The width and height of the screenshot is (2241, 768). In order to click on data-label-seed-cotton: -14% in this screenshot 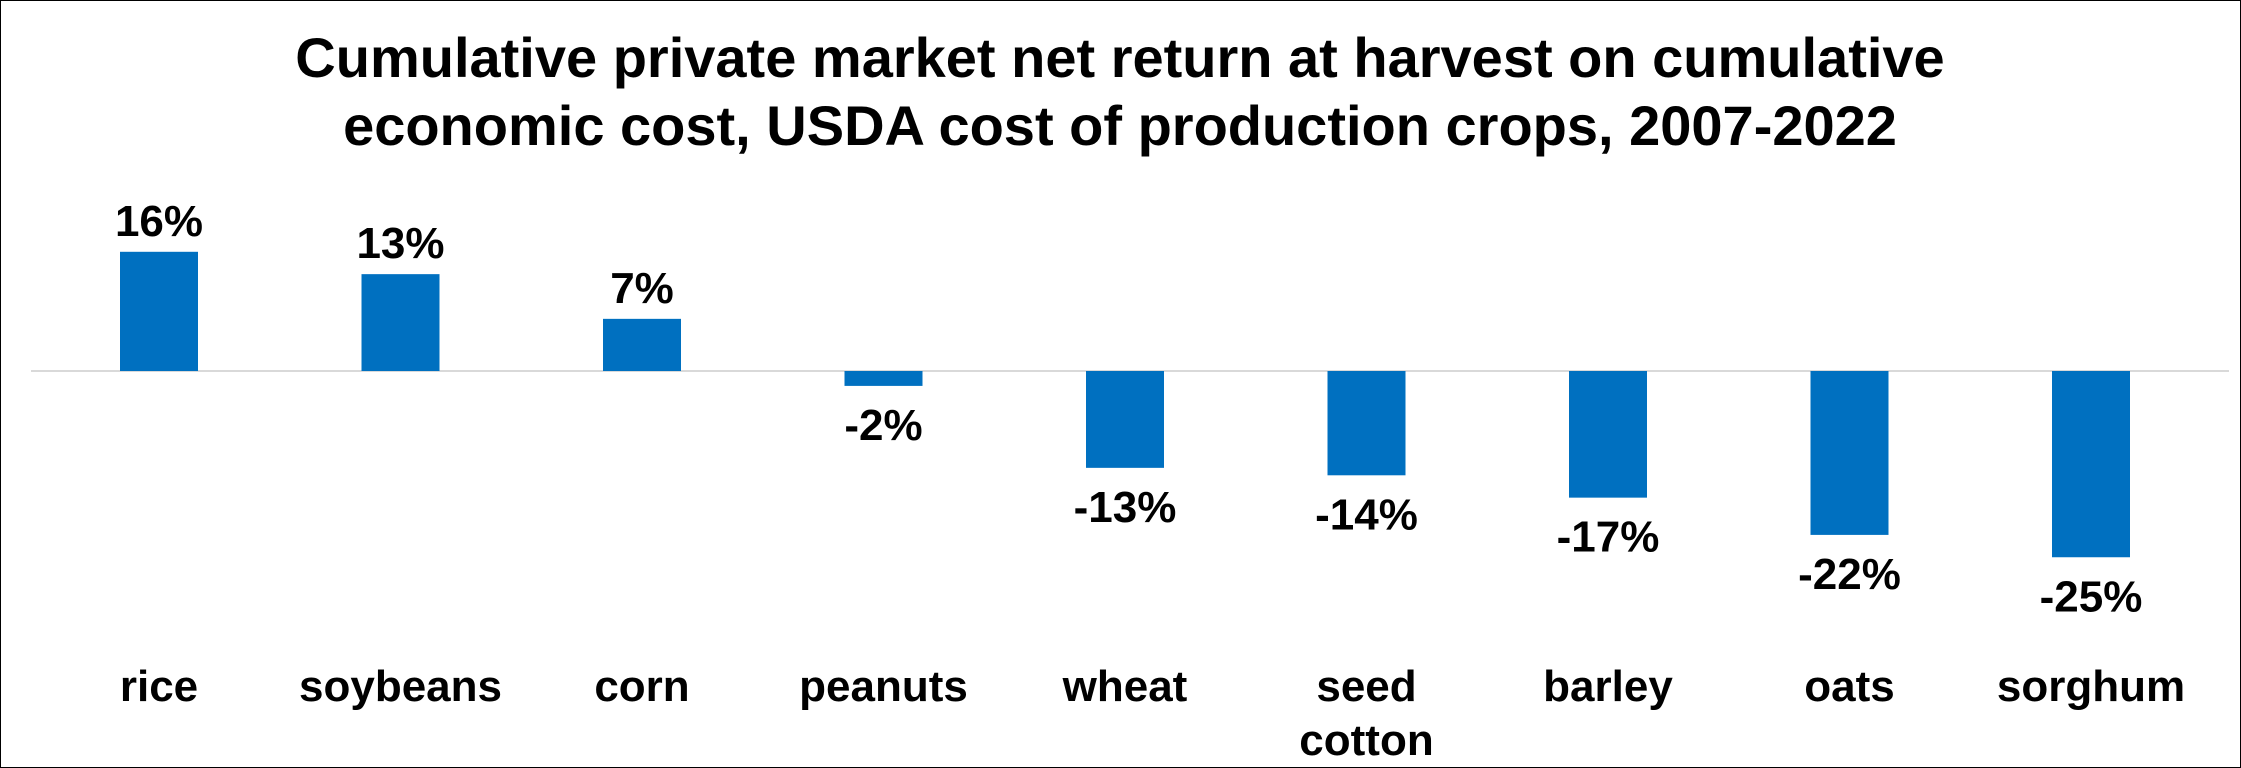, I will do `click(1366, 514)`.